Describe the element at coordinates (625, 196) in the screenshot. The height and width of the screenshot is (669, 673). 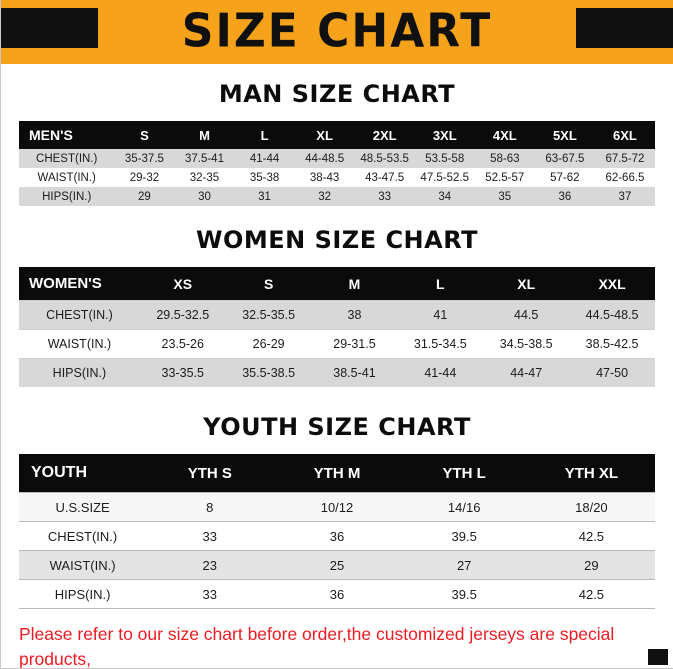
I see `size-value: 37` at that location.